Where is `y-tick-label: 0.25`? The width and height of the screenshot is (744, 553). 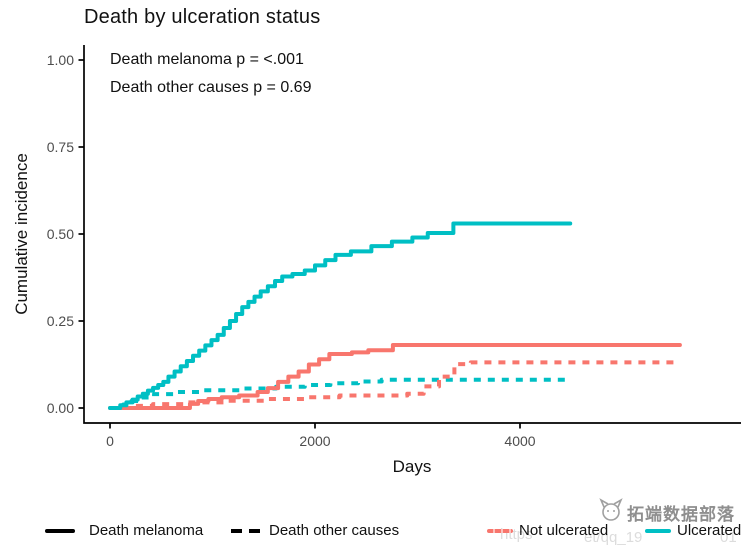
y-tick-label: 0.25 is located at coordinates (60, 321).